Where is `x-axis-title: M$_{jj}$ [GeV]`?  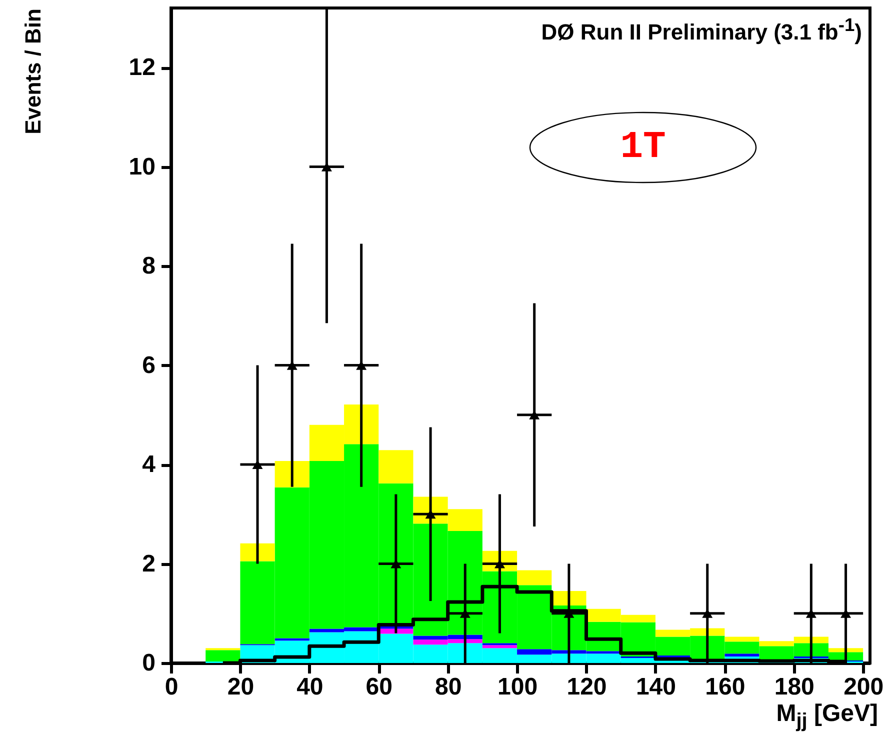
x-axis-title: M$_{jj}$ [GeV] is located at coordinates (827, 716).